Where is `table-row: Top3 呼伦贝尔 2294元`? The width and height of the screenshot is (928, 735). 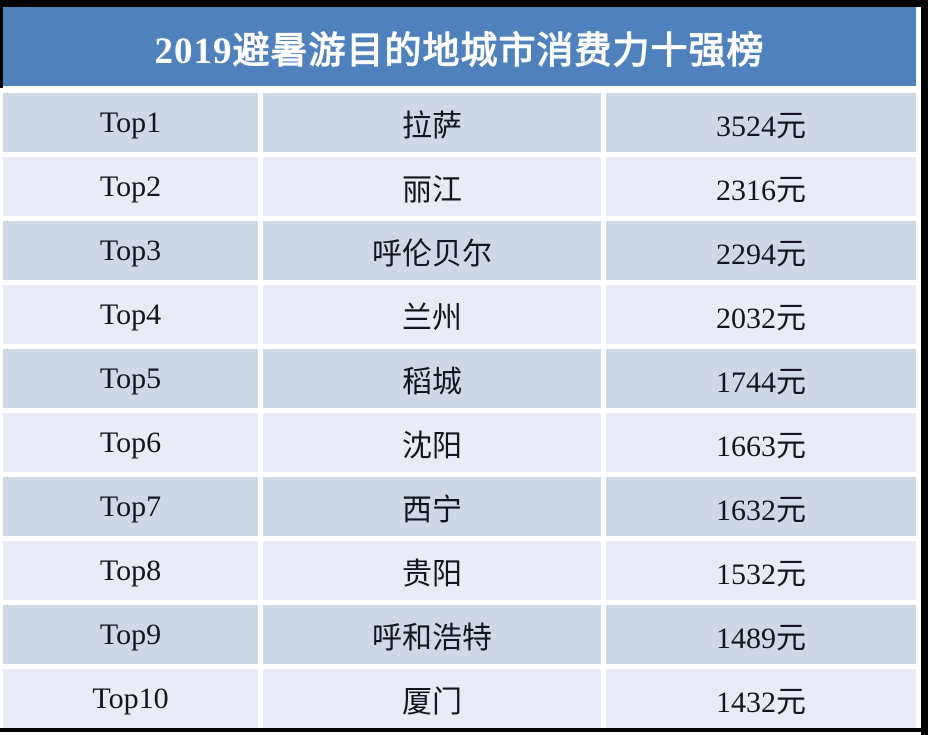 table-row: Top3 呼伦贝尔 2294元 is located at coordinates (459, 250).